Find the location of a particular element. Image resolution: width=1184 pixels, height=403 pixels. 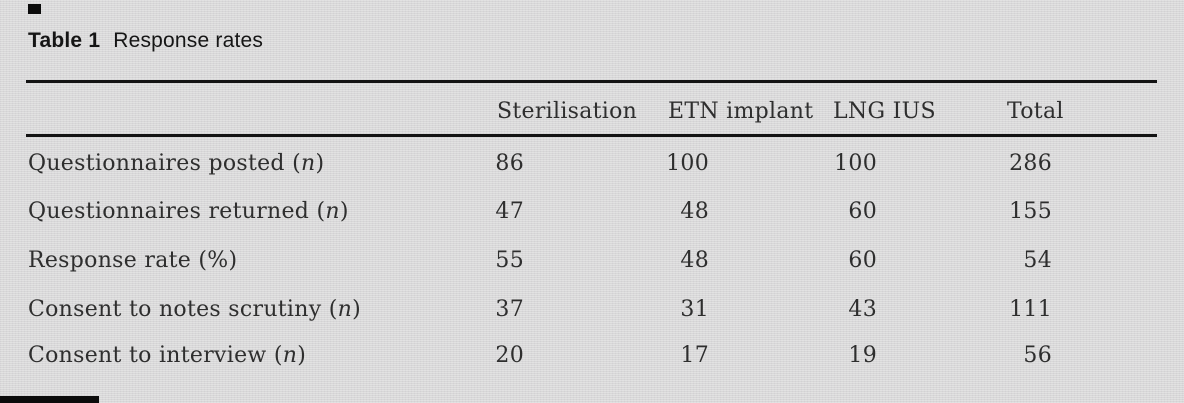

scan-artifact-bottom-left is located at coordinates (49, 399).